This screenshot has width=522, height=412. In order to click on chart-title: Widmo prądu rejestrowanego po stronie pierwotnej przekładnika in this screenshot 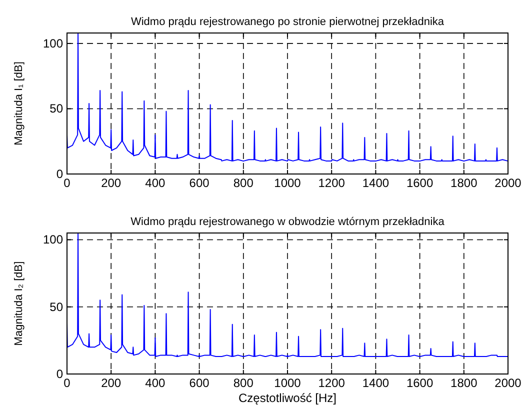, I will do `click(287, 22)`.